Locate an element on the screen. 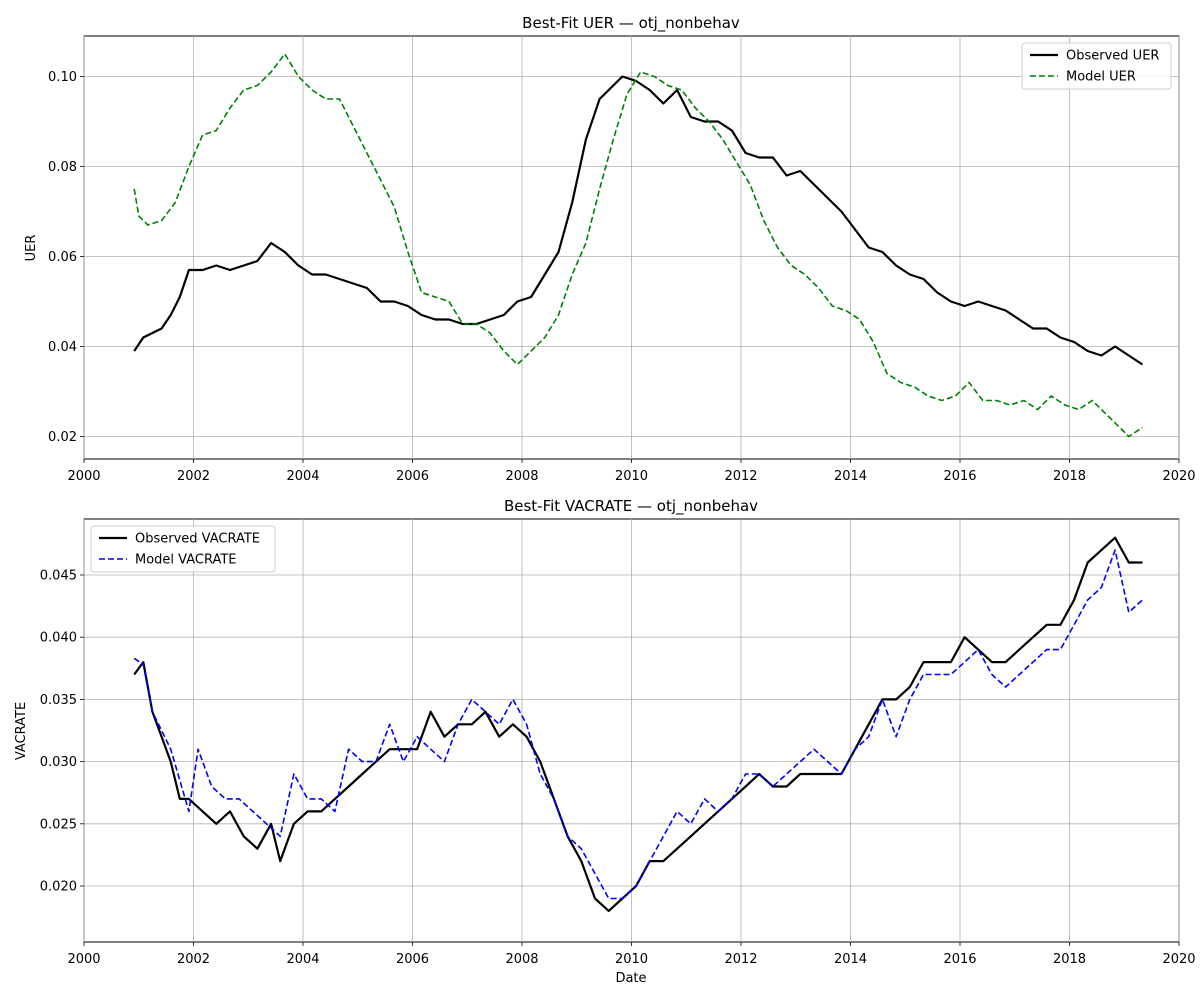 The width and height of the screenshot is (1200, 1000). uer-y-tick-label: 0.02 is located at coordinates (62, 437).